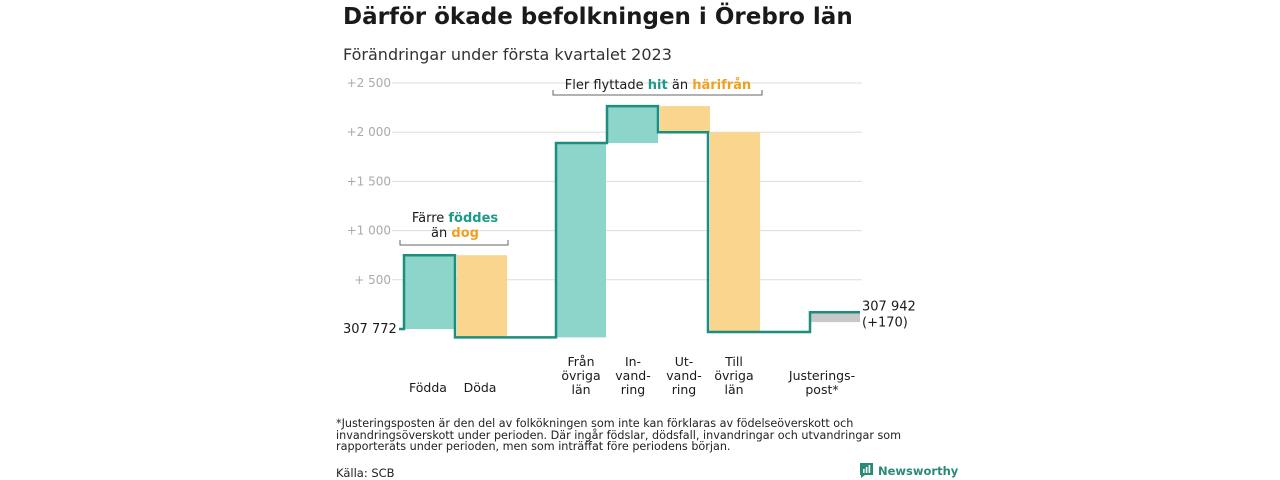  I want to click on y-tick-label: +2 500, so click(369, 83).